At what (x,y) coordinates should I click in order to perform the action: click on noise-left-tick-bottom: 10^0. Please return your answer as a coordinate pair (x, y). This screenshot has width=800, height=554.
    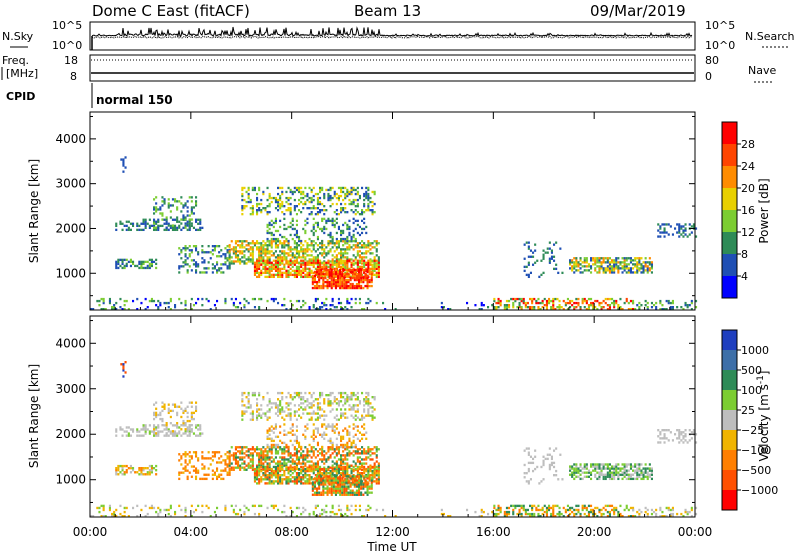
    Looking at the image, I should click on (67, 45).